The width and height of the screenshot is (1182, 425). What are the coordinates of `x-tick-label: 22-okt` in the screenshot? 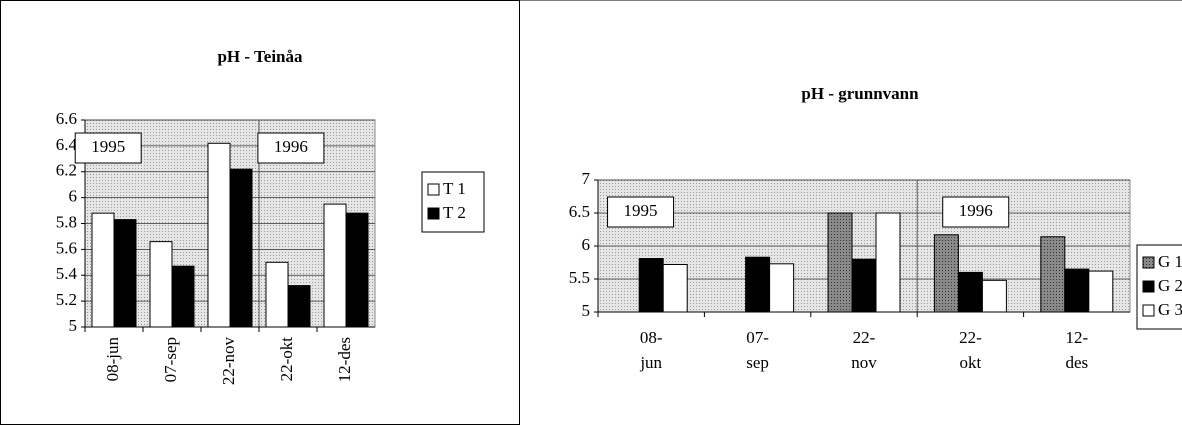 It's located at (286, 359).